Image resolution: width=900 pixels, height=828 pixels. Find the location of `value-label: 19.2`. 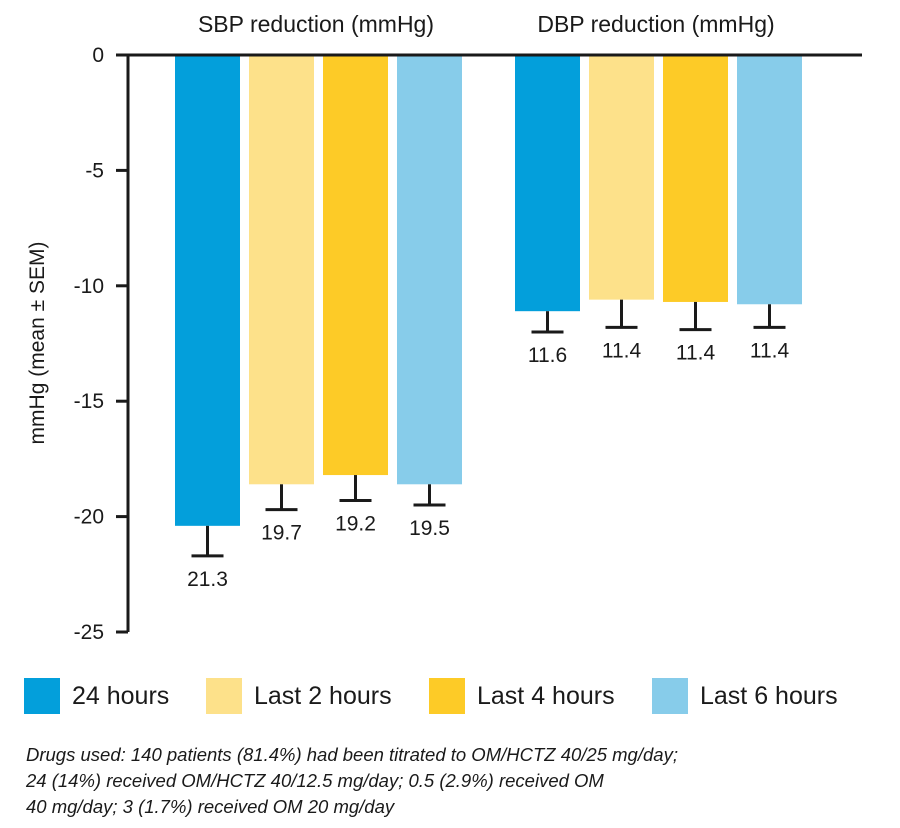

value-label: 19.2 is located at coordinates (355, 523).